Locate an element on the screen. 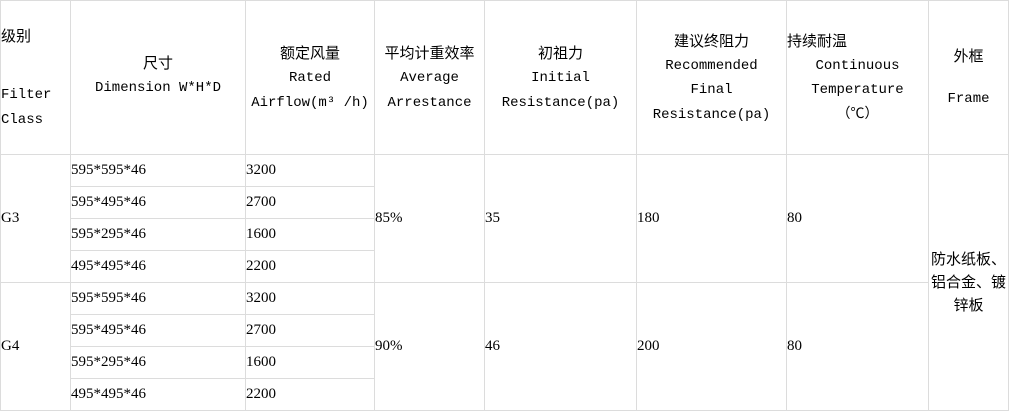 Image resolution: width=1018 pixels, height=412 pixels. header-frame: 外框 Frame is located at coordinates (968, 77).